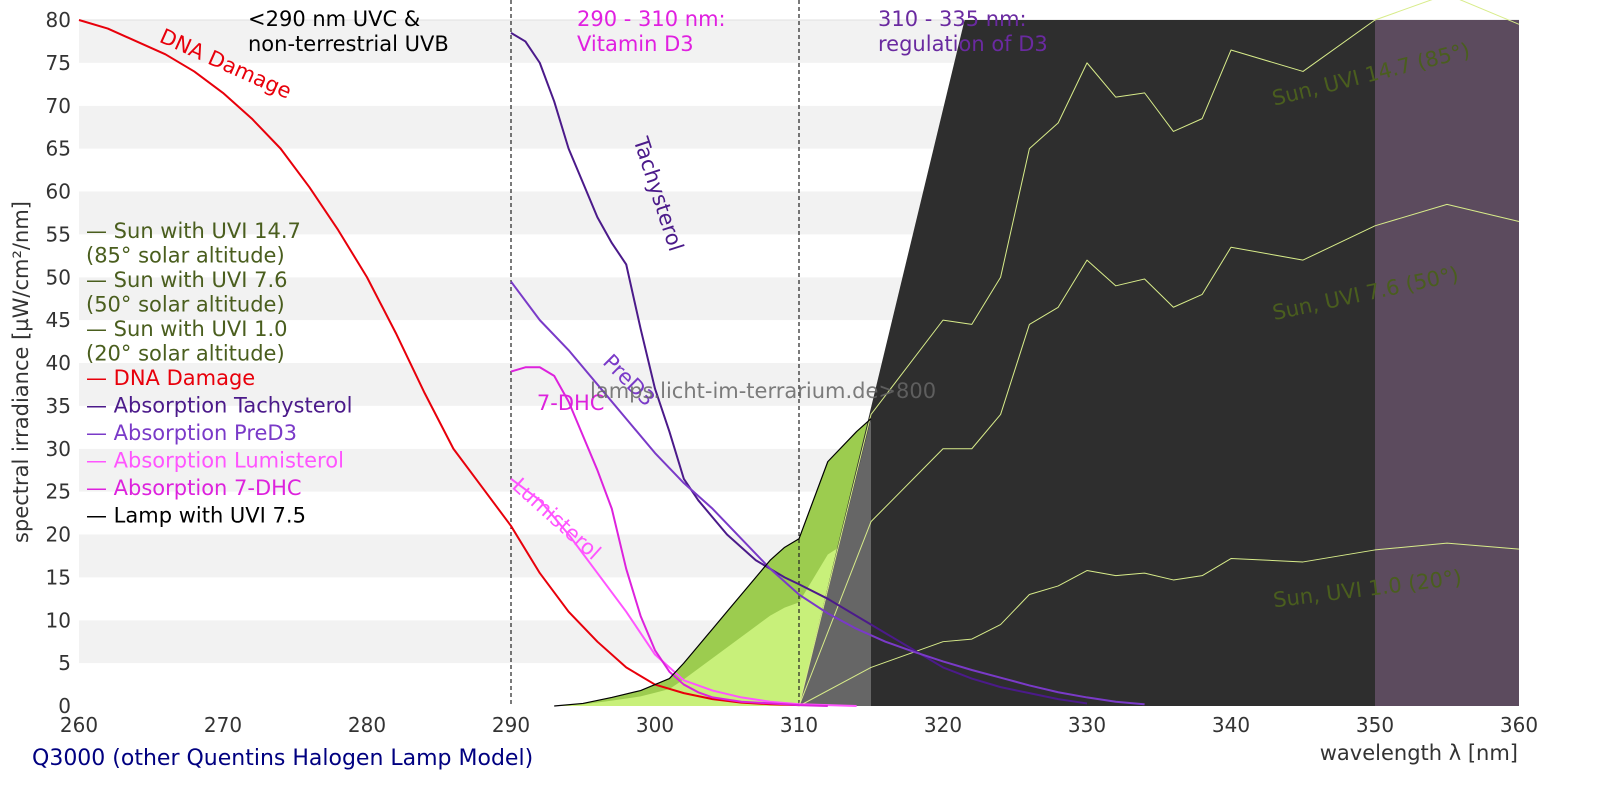 Image resolution: width=1600 pixels, height=800 pixels. What do you see at coordinates (952, 19) in the screenshot?
I see `region-annotation: 310 - 335 nm:` at bounding box center [952, 19].